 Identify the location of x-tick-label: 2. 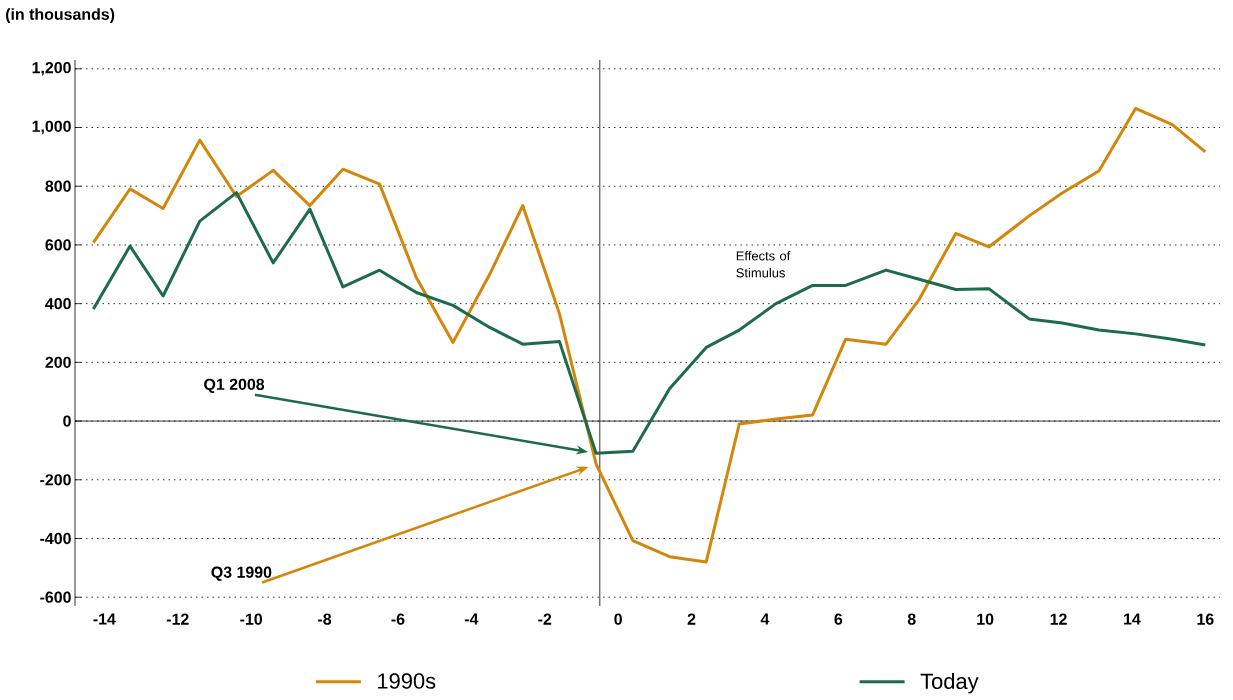
(691, 619).